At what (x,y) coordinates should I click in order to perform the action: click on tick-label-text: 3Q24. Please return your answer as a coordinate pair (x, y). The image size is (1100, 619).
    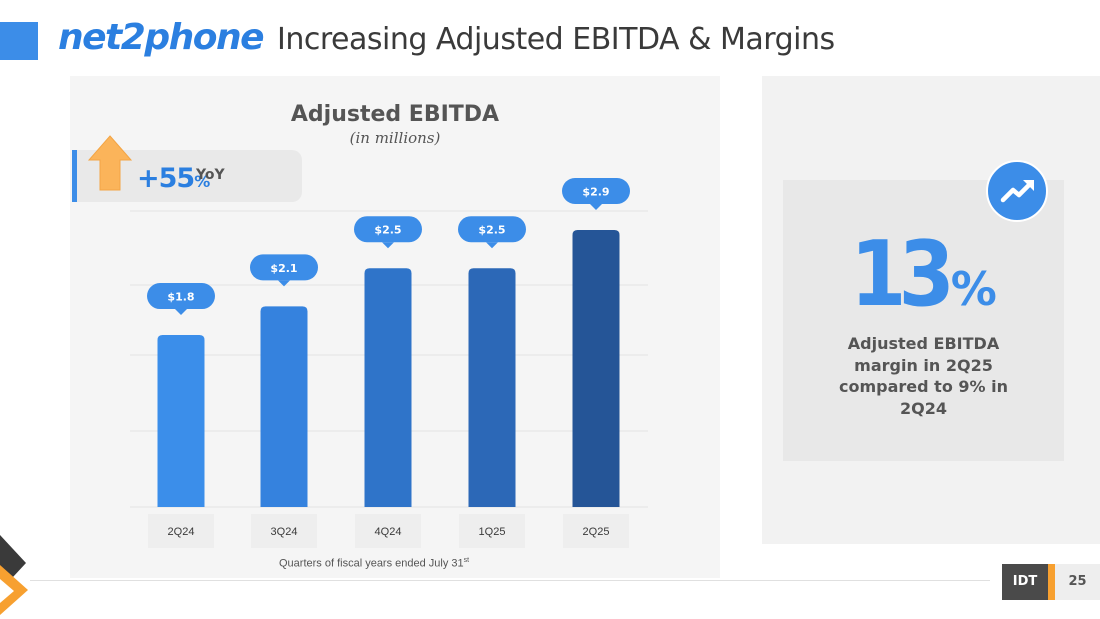
    Looking at the image, I should click on (284, 532).